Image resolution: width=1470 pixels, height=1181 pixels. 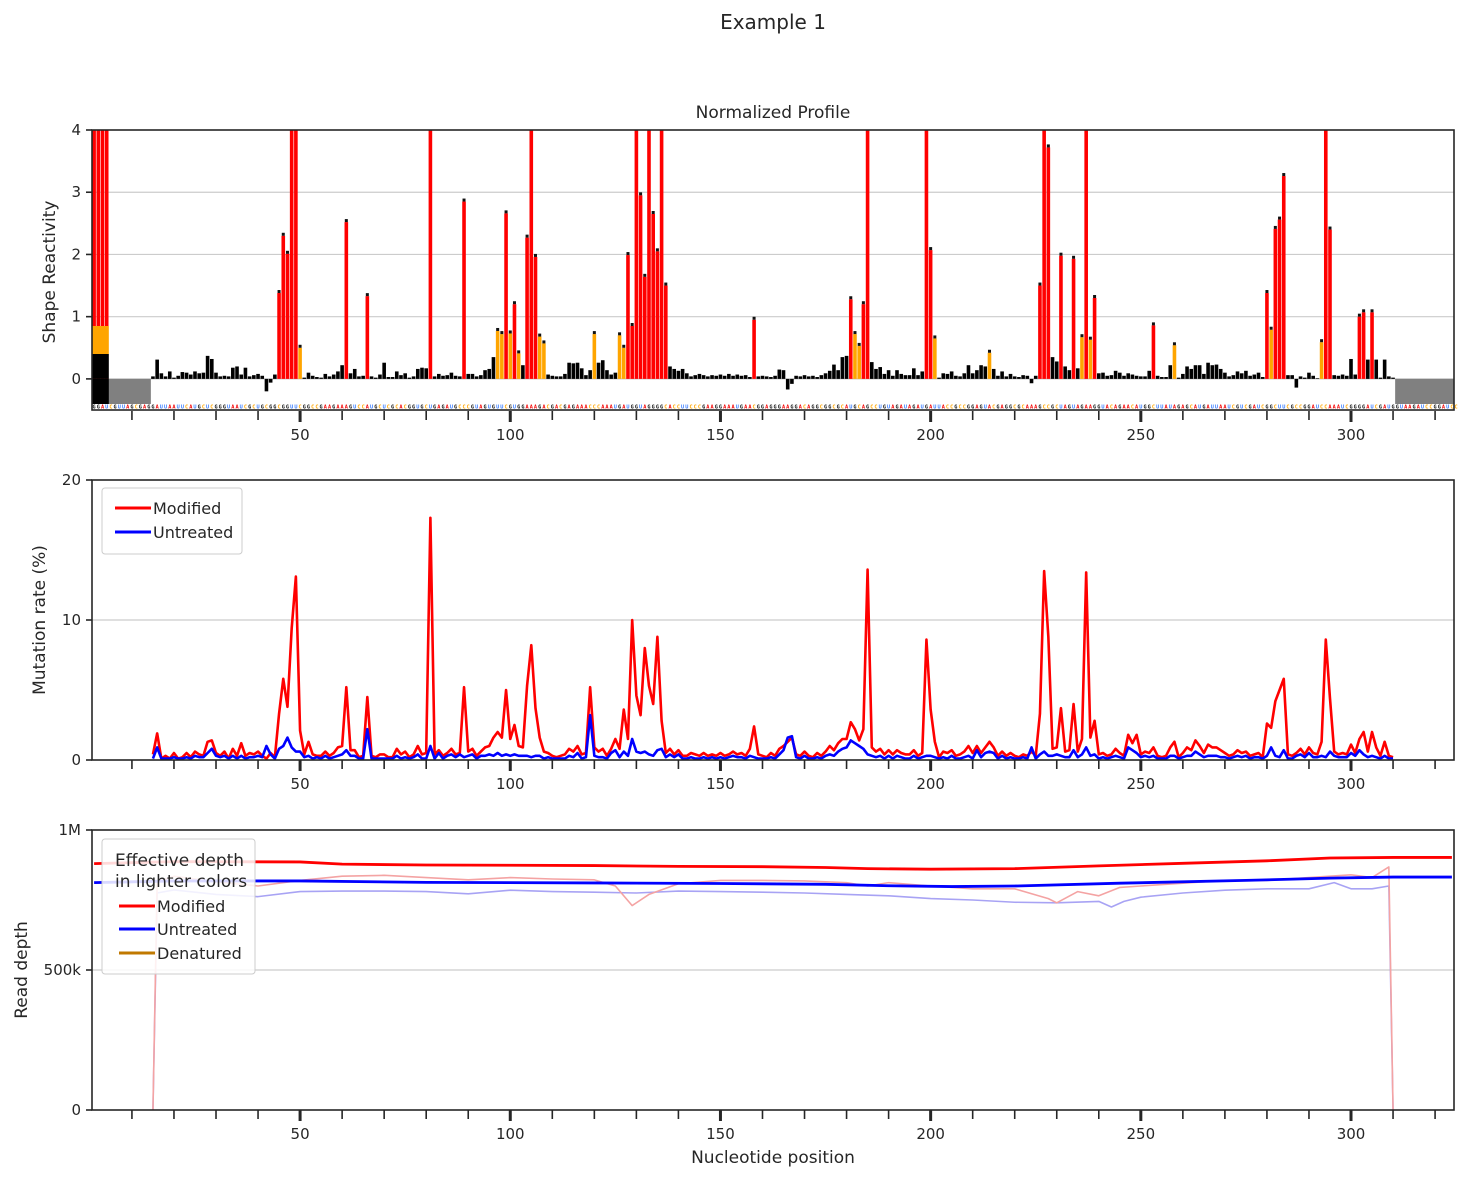 I want to click on depth-legend-title: Effective depth in lighter colors, so click(x=181, y=871).